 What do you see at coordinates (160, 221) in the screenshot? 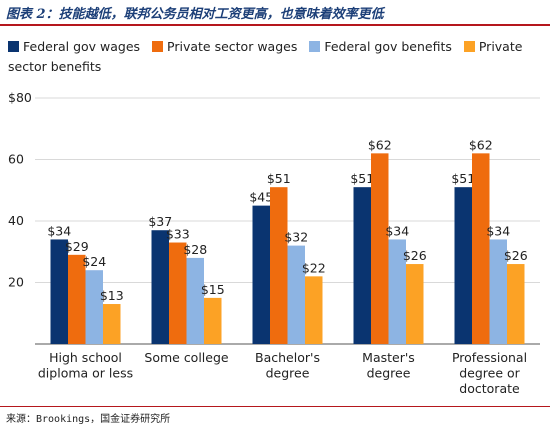
I see `data-label: $37` at bounding box center [160, 221].